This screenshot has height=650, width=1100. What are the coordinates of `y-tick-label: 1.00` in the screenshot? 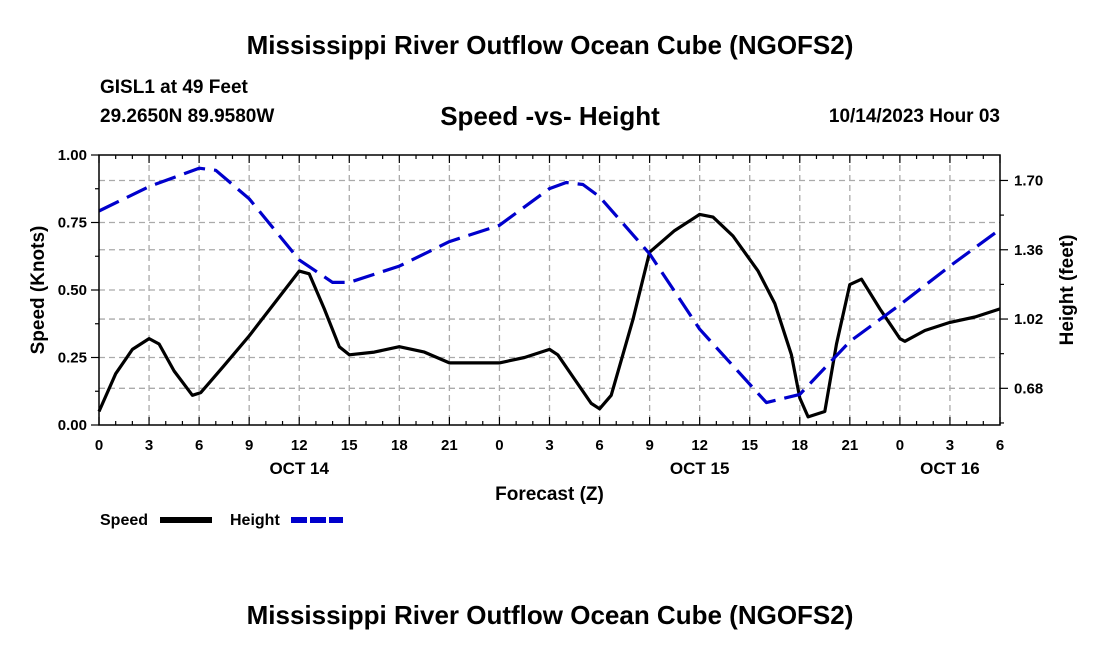 It's located at (72, 155).